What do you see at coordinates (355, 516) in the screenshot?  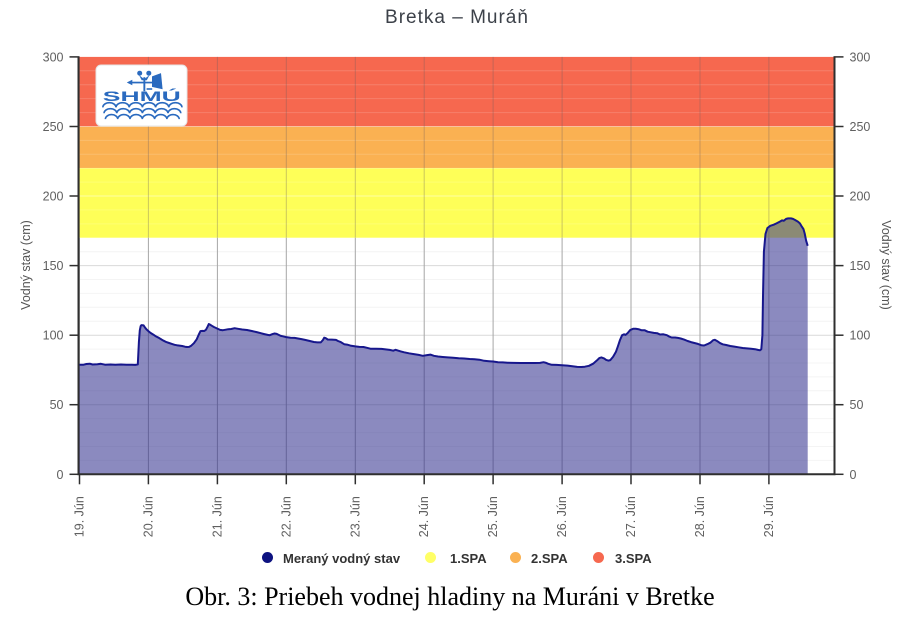 I see `svg-text: 23. Jún` at bounding box center [355, 516].